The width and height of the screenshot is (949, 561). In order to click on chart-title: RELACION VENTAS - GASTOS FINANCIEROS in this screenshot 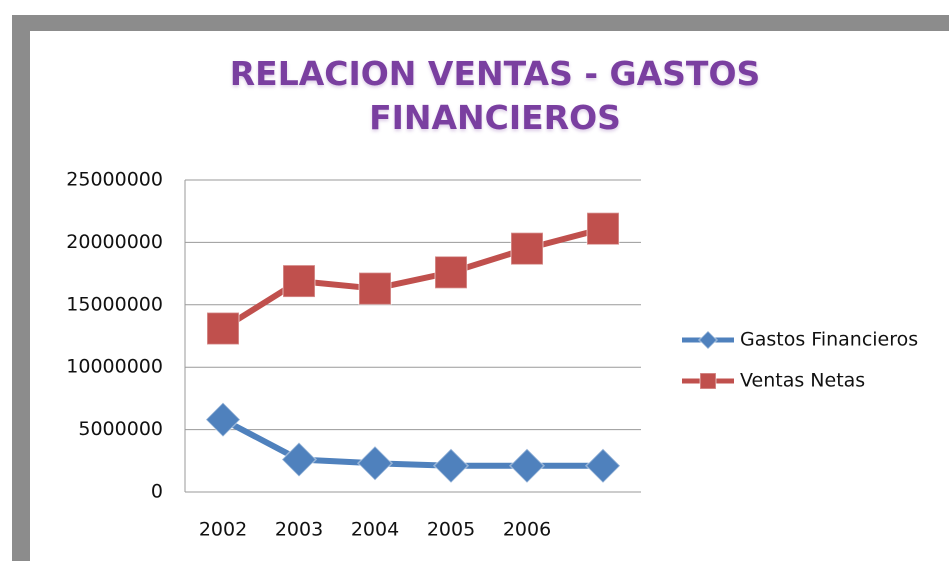, I will do `click(495, 95)`.